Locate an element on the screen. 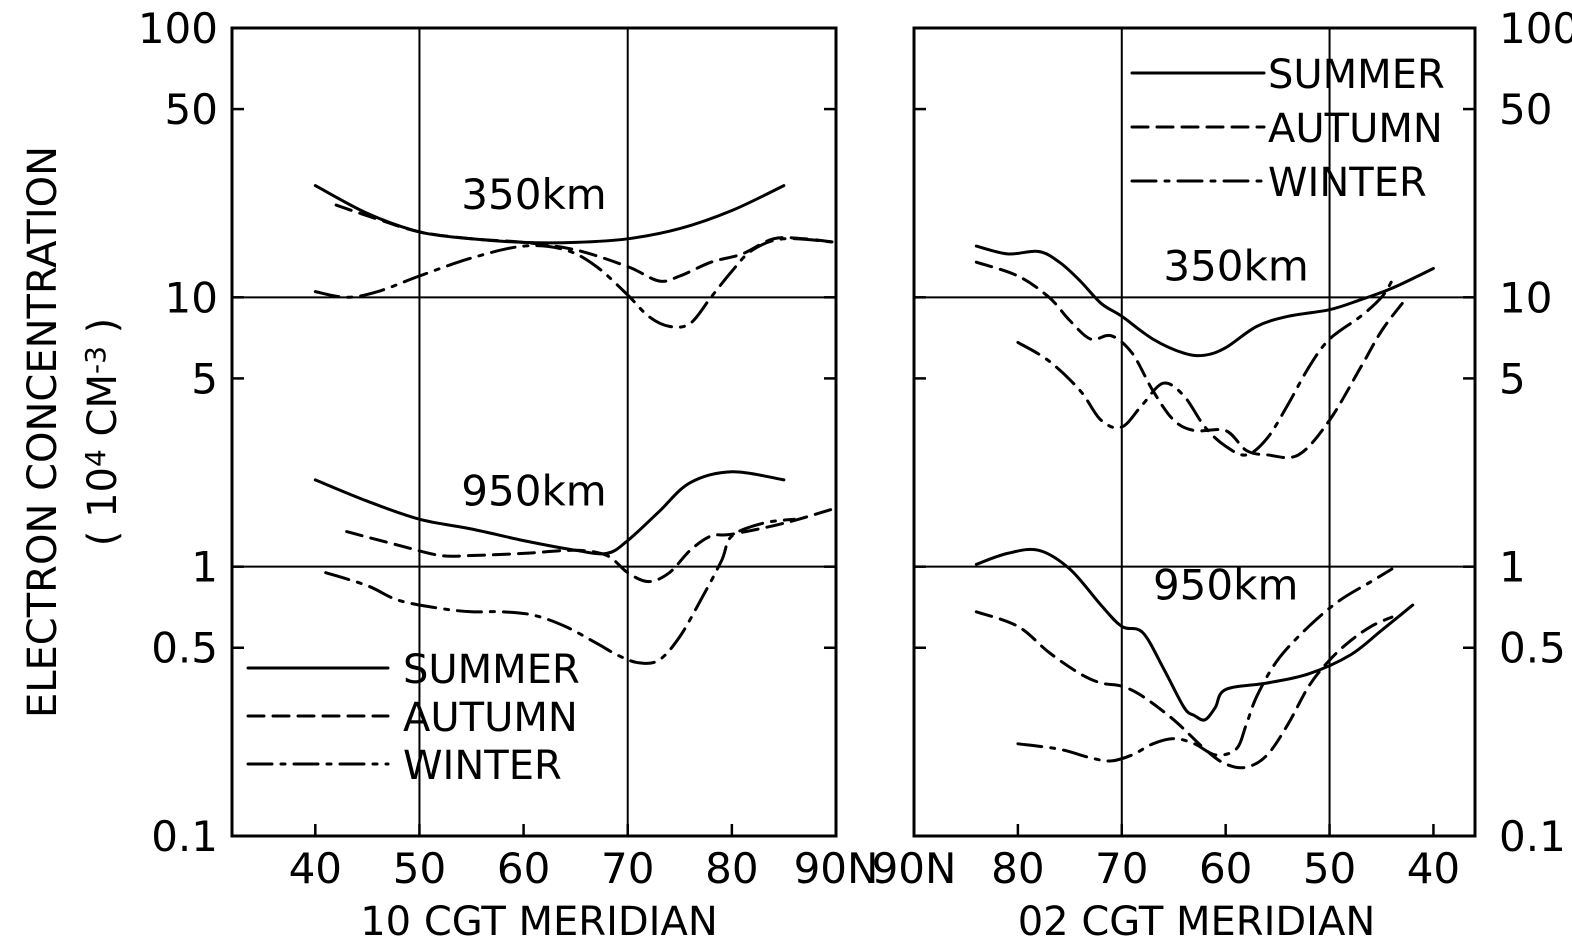 The image size is (1572, 943). y-axis-title-part: CM is located at coordinates (103, 411).